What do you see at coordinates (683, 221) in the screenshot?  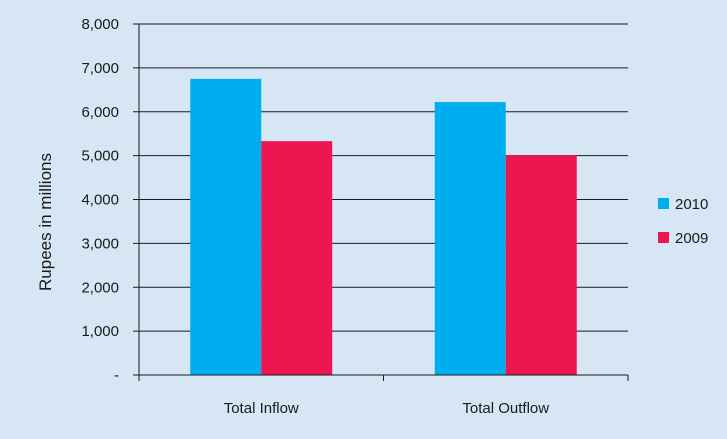 I see `legend: 2010 2009` at bounding box center [683, 221].